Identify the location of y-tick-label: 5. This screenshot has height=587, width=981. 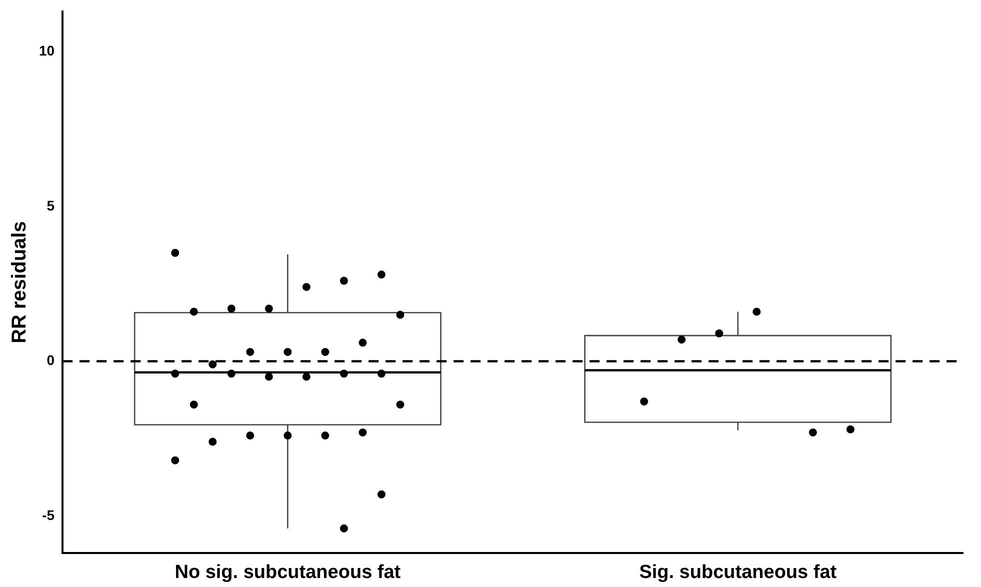
(50, 205).